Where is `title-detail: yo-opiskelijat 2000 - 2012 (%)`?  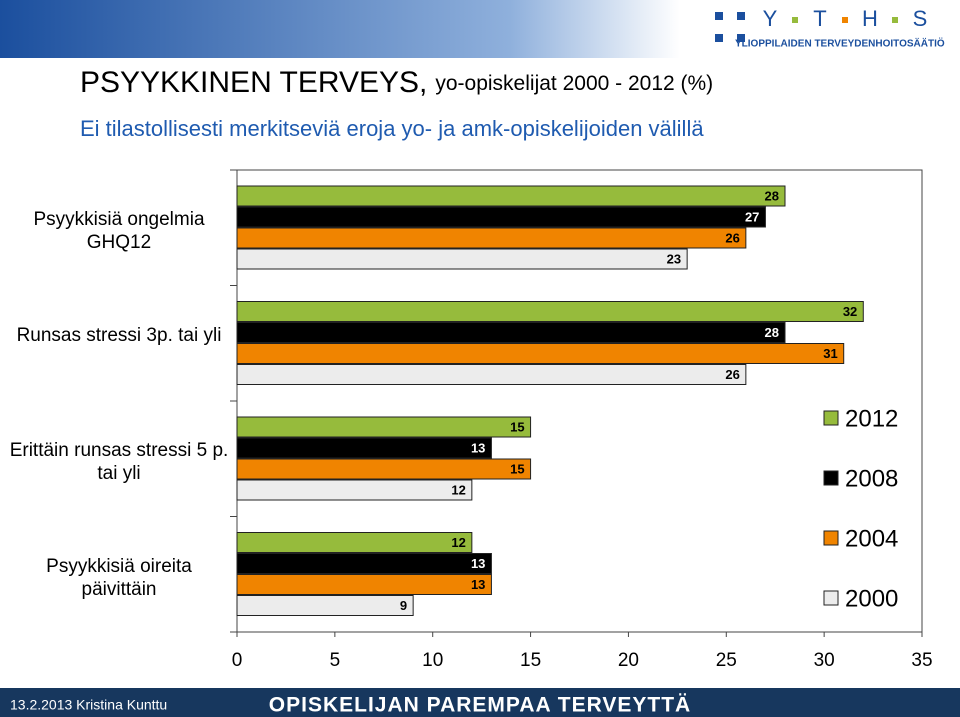
title-detail: yo-opiskelijat 2000 - 2012 (%) is located at coordinates (574, 83).